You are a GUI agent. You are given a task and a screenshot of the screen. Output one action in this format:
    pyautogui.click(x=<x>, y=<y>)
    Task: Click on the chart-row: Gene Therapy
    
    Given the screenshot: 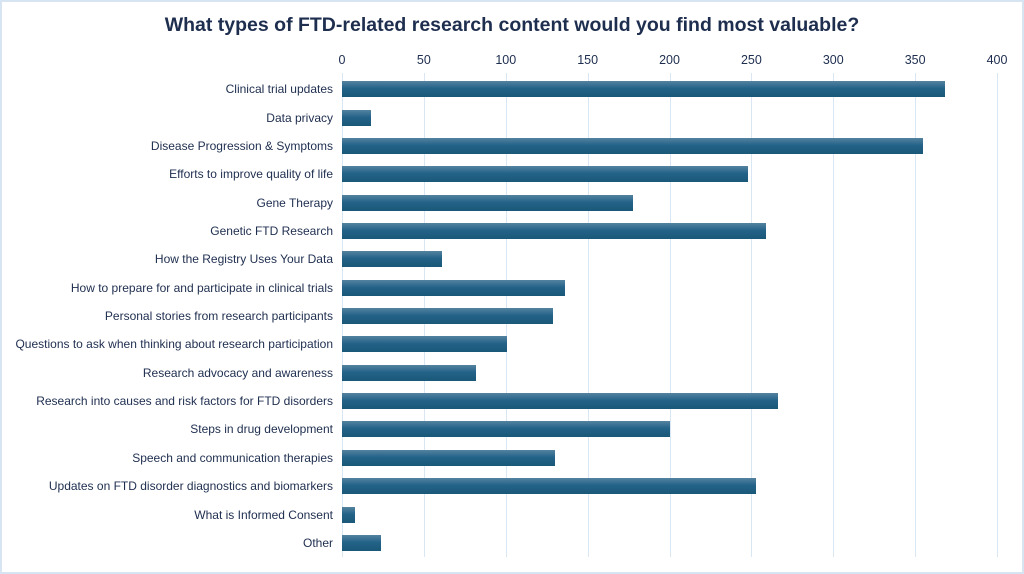 What is the action you would take?
    pyautogui.click(x=512, y=202)
    